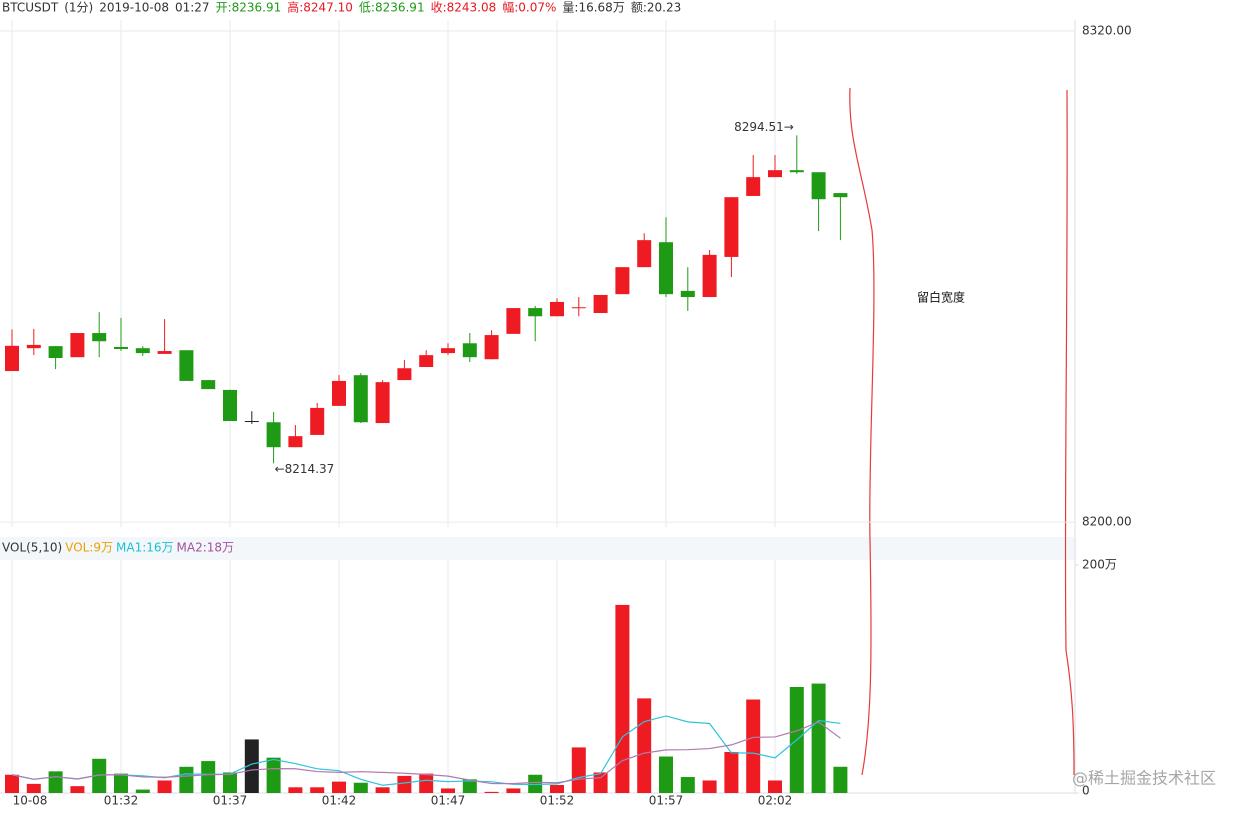 The width and height of the screenshot is (1238, 813). Describe the element at coordinates (230, 801) in the screenshot. I see `x-tick-label: 01:37` at that location.